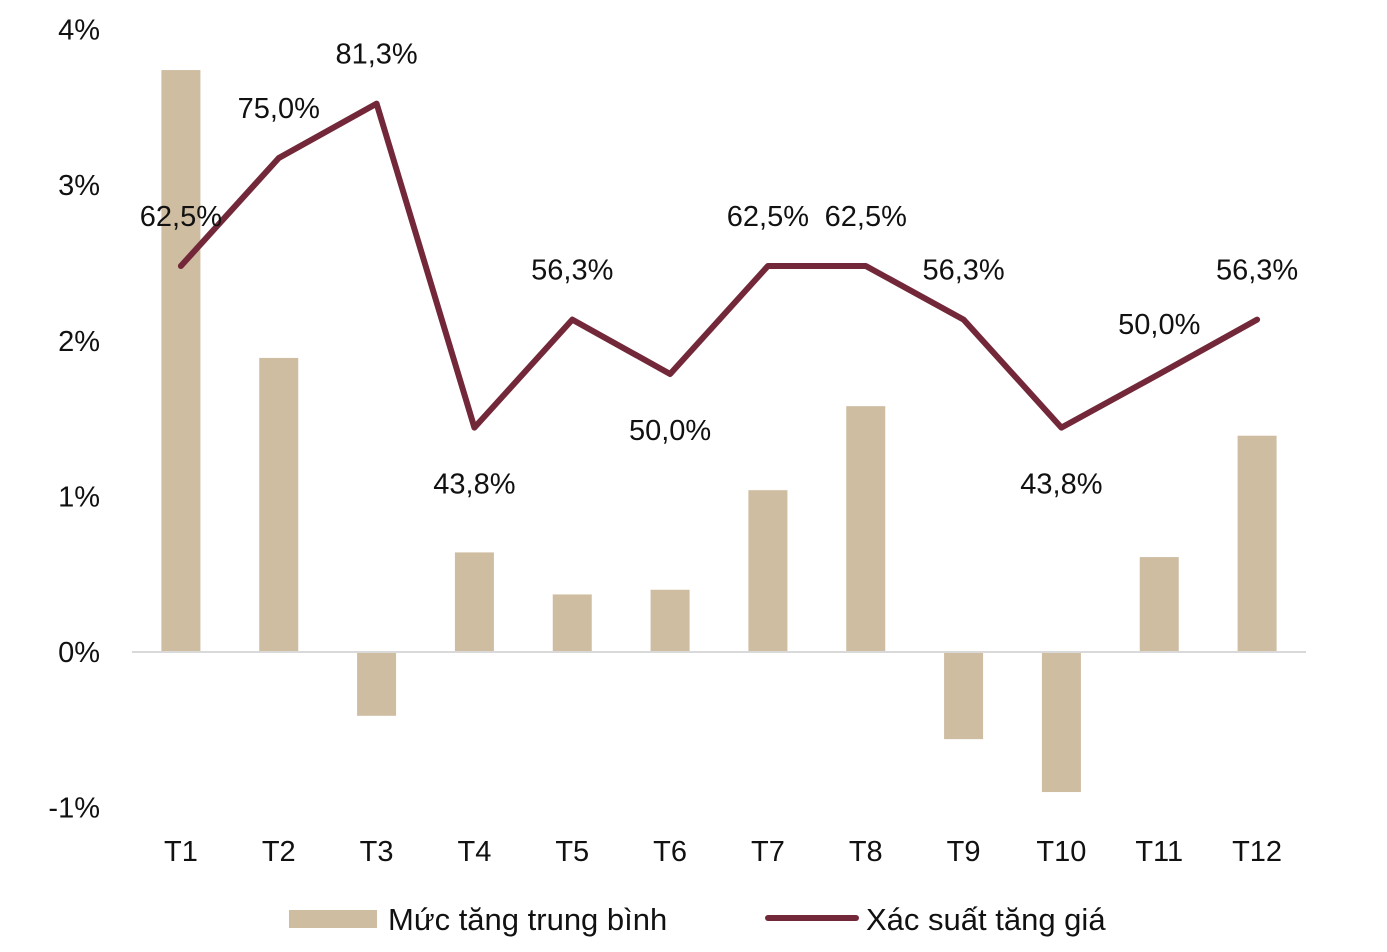 Image resolution: width=1387 pixels, height=952 pixels. I want to click on y-tick-label: 3%, so click(79, 186).